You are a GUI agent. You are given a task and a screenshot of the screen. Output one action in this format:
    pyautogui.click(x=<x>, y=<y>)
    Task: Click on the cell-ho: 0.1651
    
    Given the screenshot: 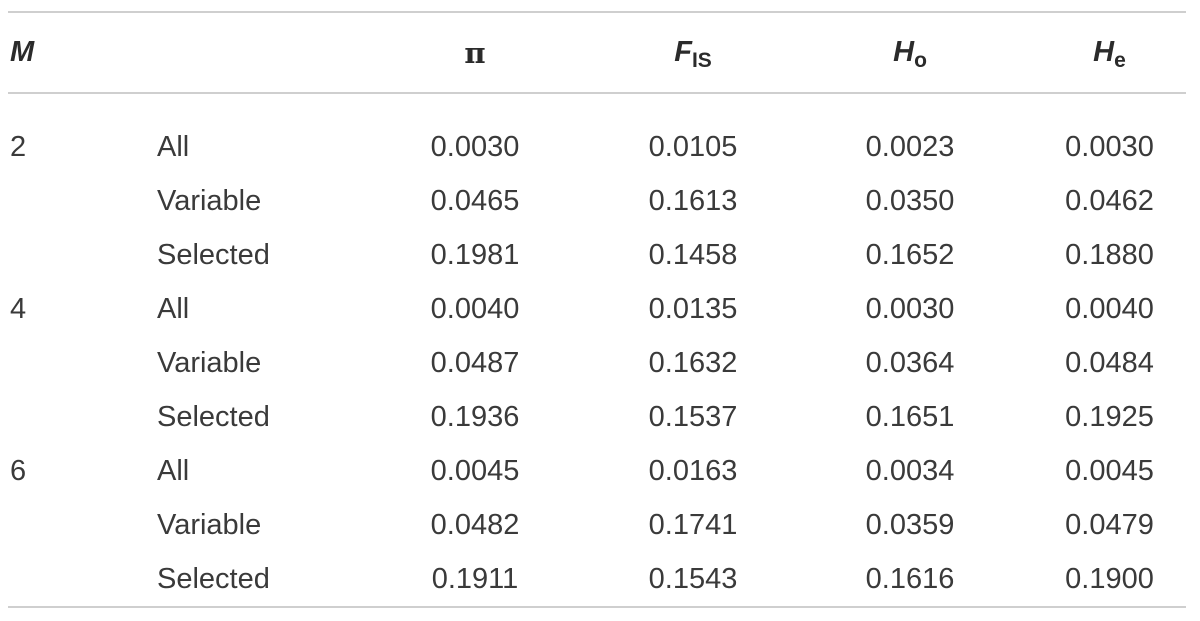 What is the action you would take?
    pyautogui.click(x=910, y=416)
    